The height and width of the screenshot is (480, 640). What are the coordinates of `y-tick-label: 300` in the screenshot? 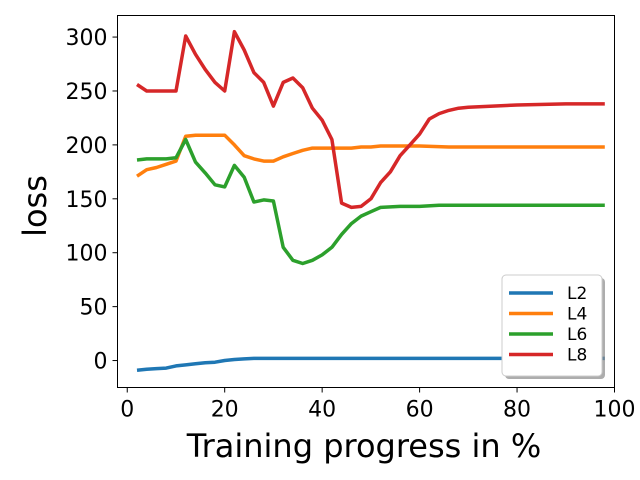 It's located at (87, 38).